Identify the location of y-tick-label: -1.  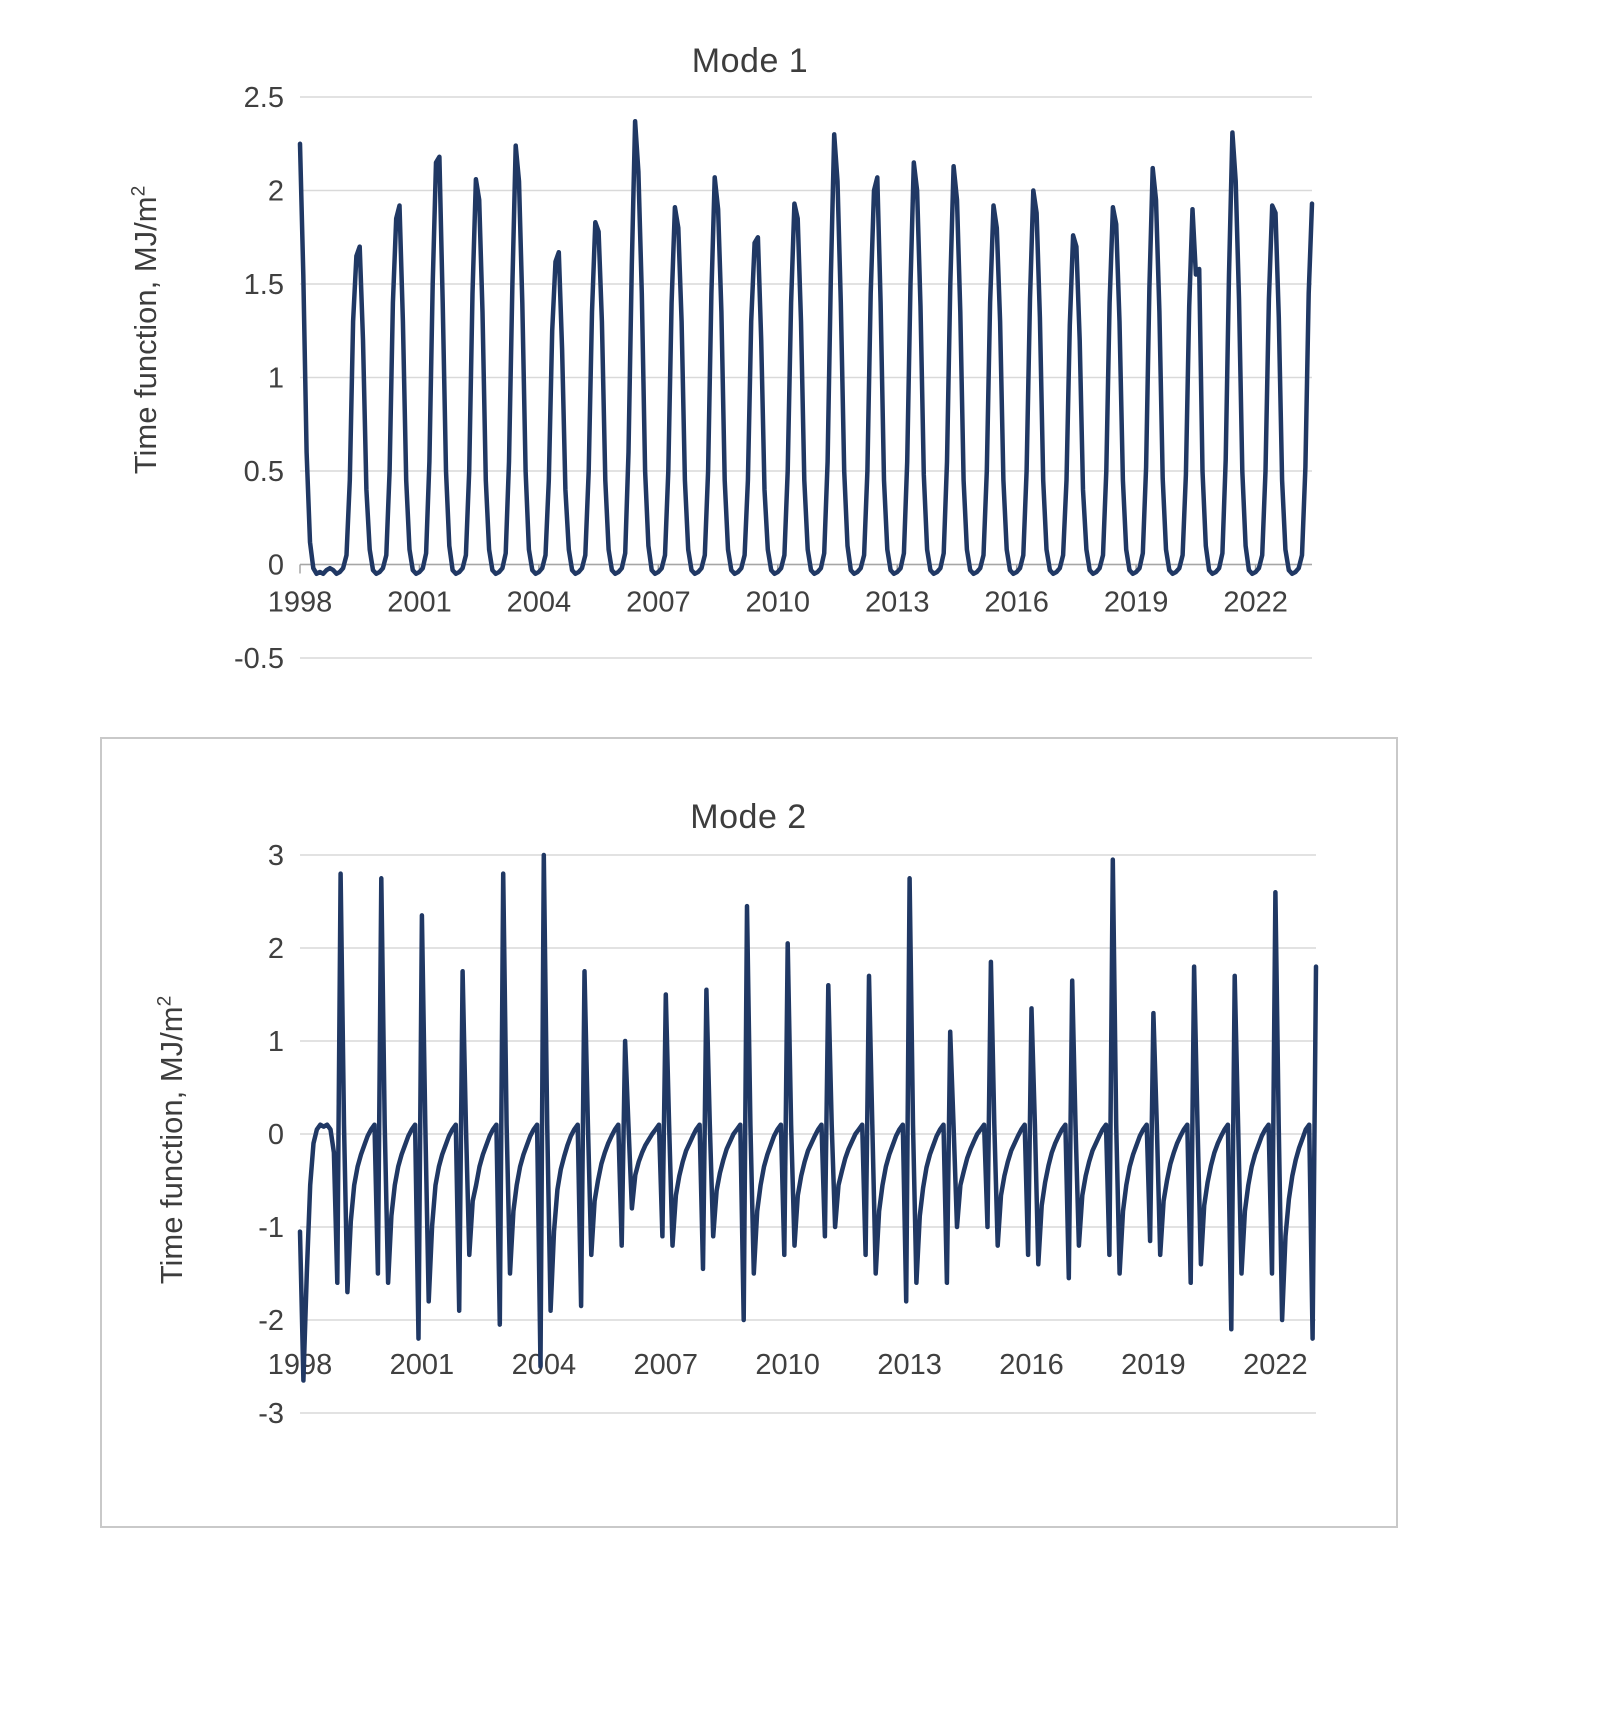
(271, 1228).